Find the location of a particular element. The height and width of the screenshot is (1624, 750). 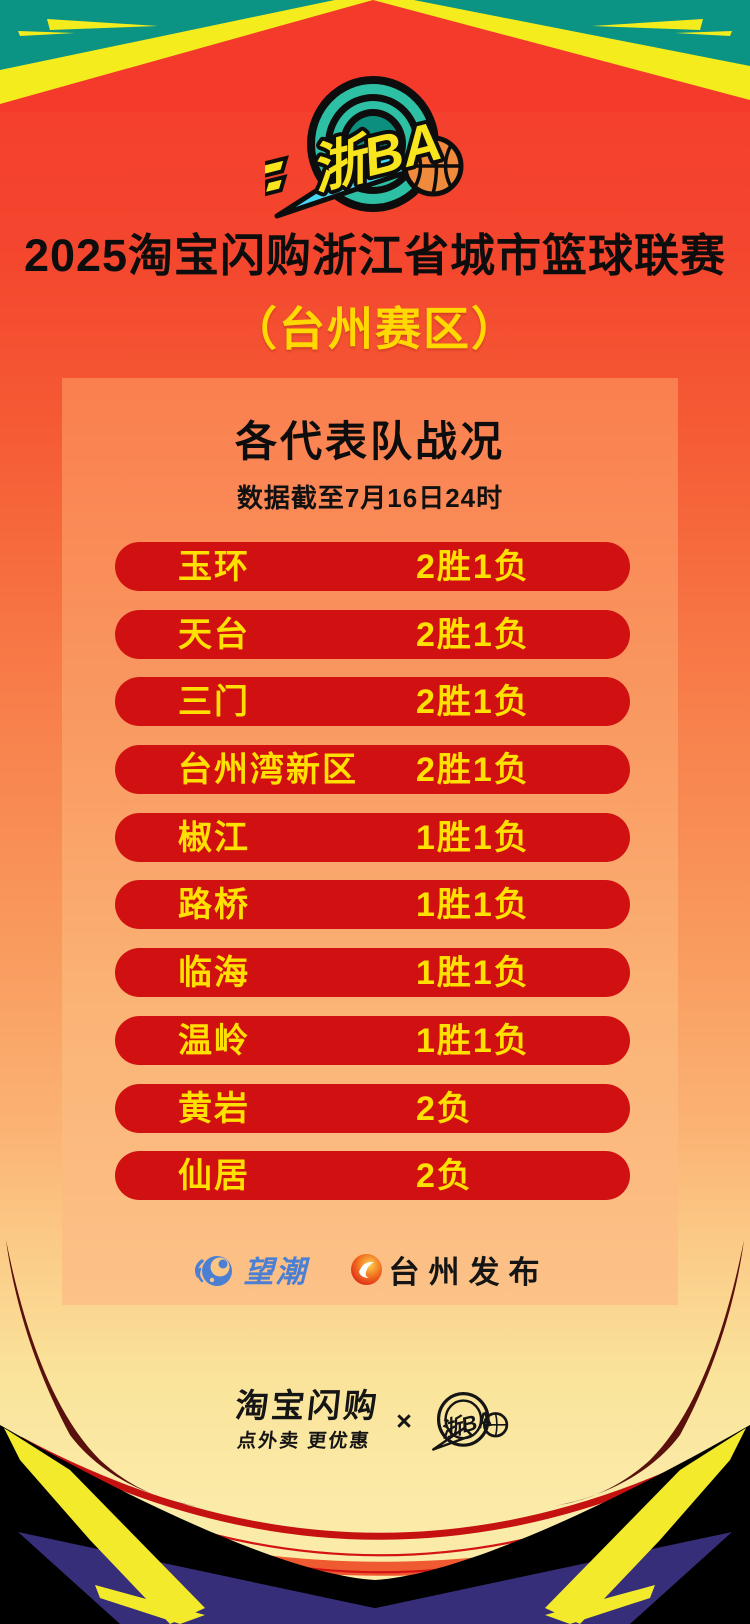

page-subtitle: （台州赛区） is located at coordinates (375, 329).